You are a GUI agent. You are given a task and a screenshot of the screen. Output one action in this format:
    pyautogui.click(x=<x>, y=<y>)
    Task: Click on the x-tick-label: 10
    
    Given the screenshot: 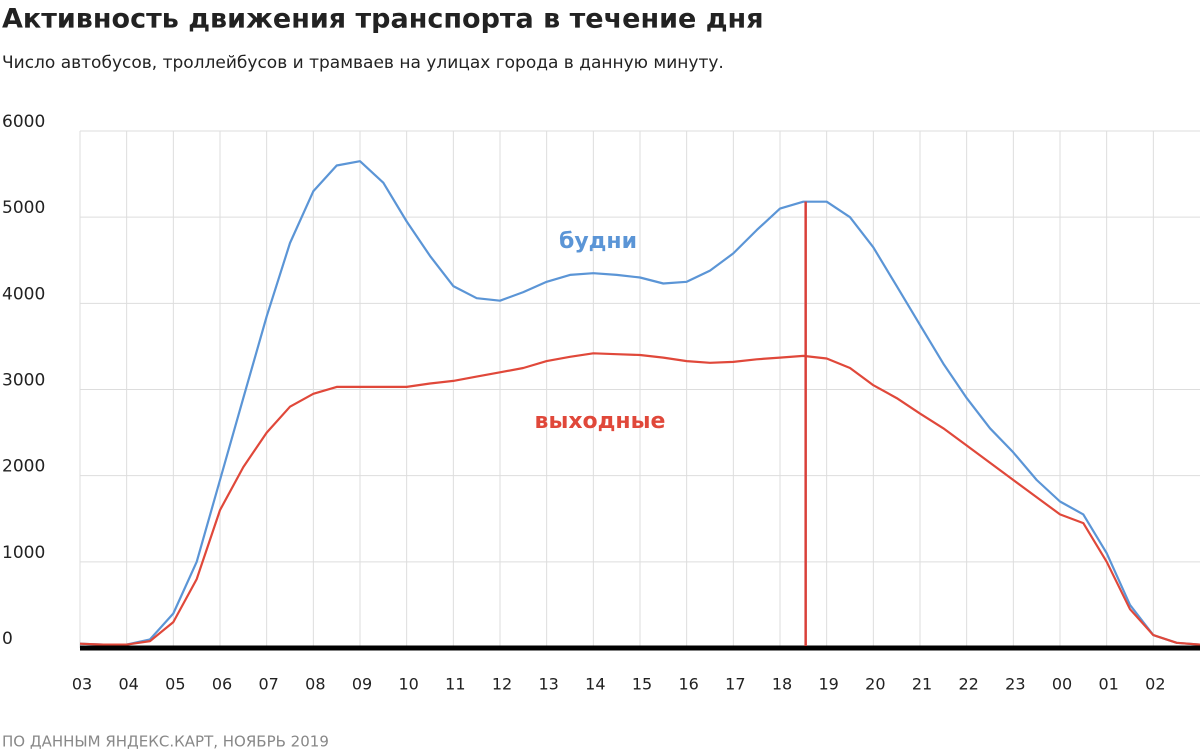 What is the action you would take?
    pyautogui.click(x=408, y=684)
    